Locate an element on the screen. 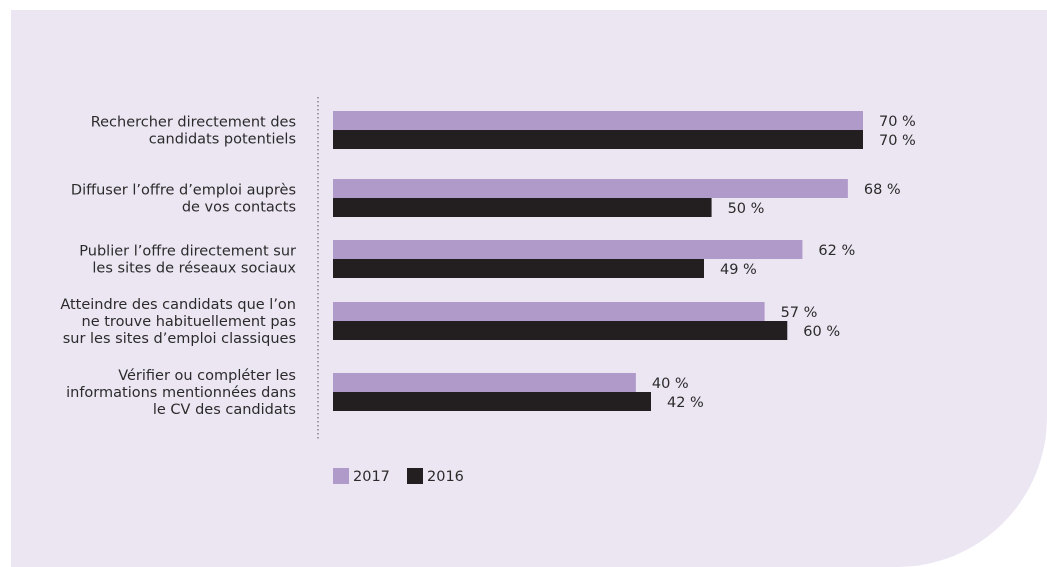 Image resolution: width=1047 pixels, height=567 pixels. category-label-5-line-2: informations mentionnées dans is located at coordinates (181, 393).